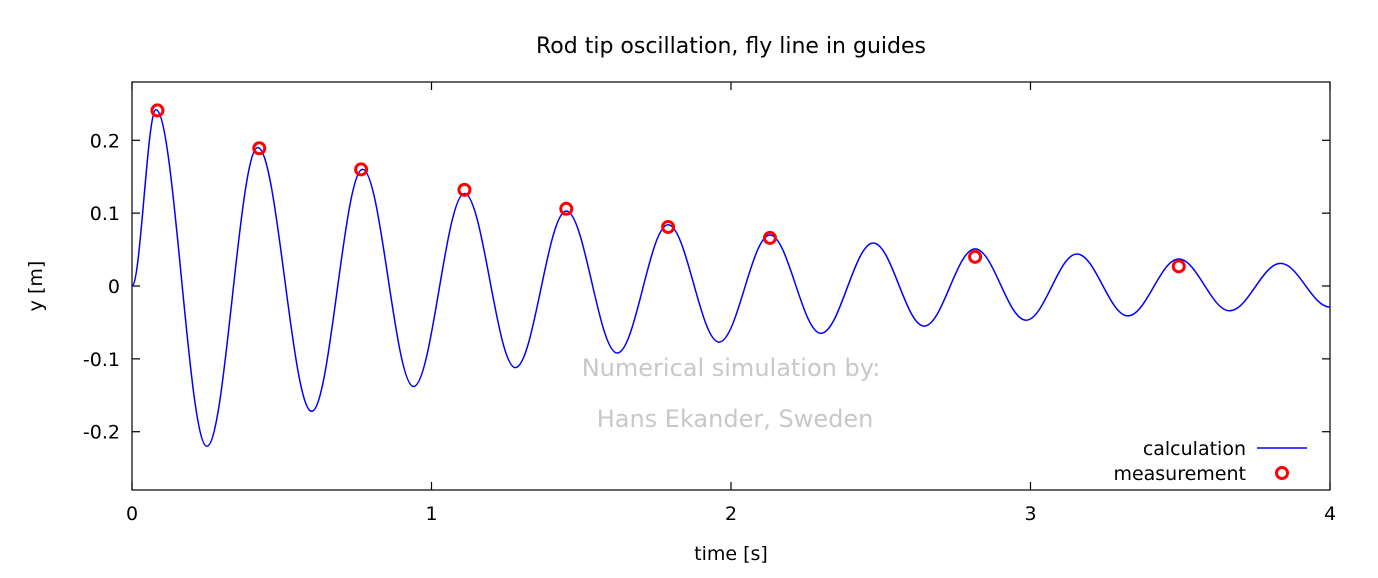  What do you see at coordinates (105, 141) in the screenshot?
I see `y-tick-label: 0.2` at bounding box center [105, 141].